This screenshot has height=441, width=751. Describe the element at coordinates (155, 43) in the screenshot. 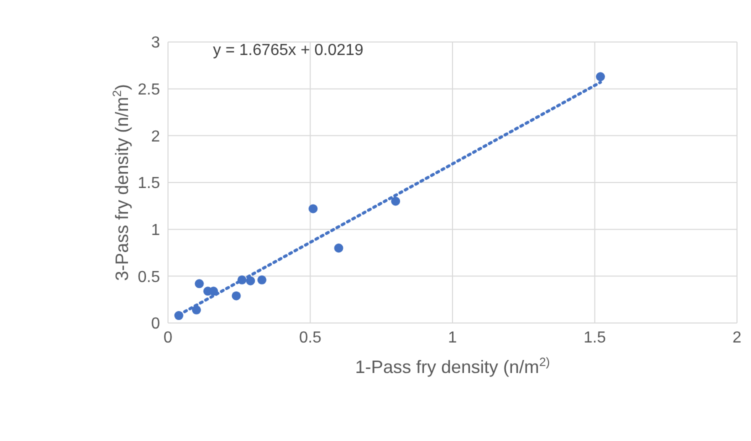

I see `y-tick-label: 3` at that location.